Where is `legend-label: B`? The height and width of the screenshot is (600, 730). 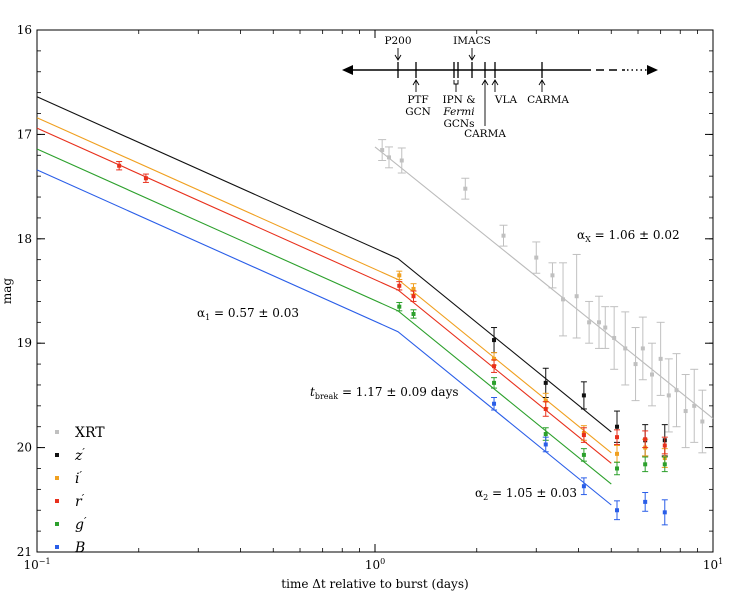 legend-label: B is located at coordinates (79, 548).